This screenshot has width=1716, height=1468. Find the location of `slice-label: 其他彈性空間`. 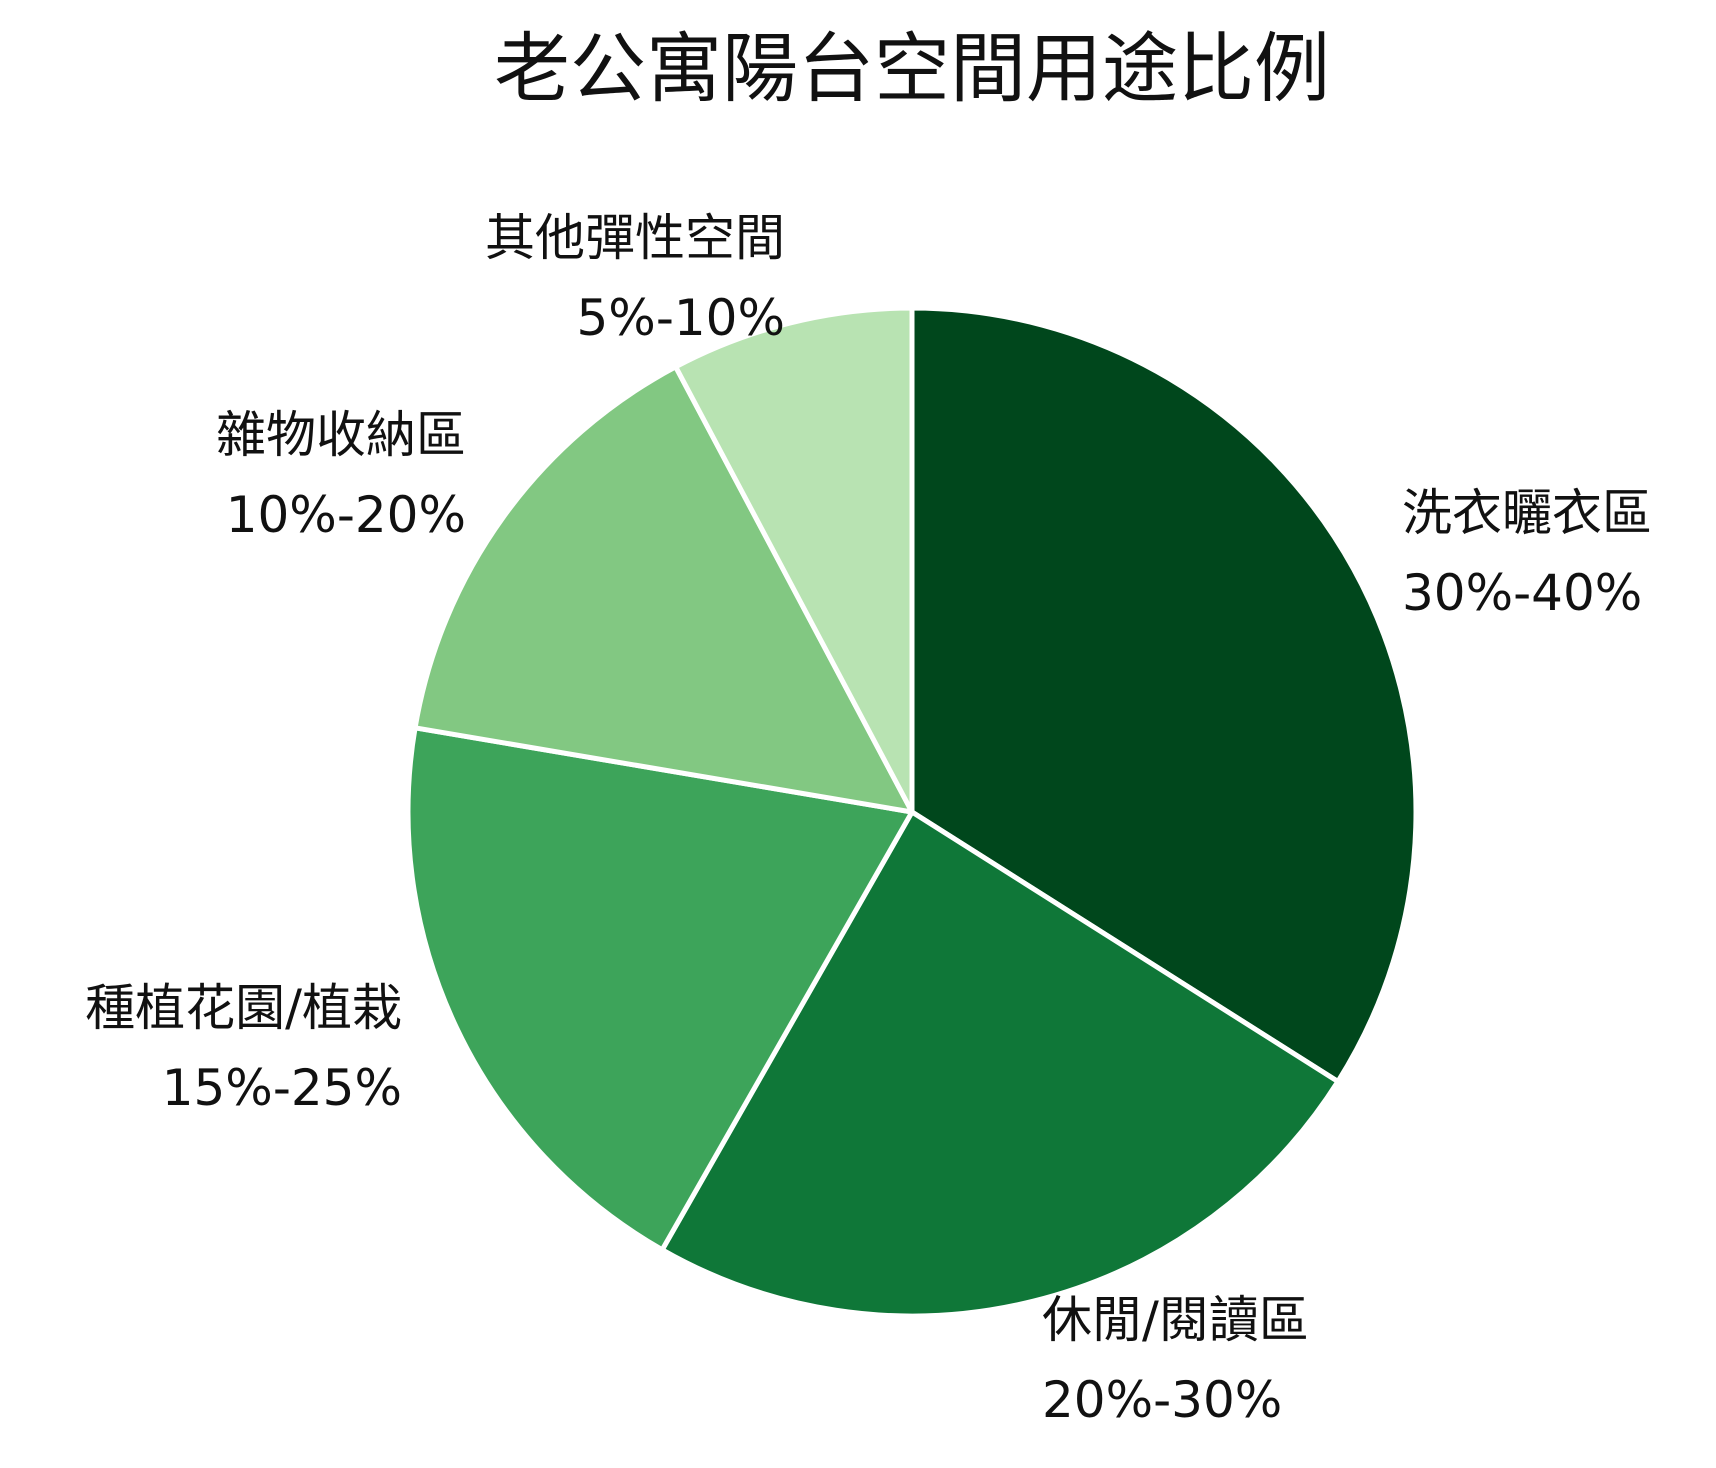

slice-label: 其他彈性空間 is located at coordinates (635, 238).